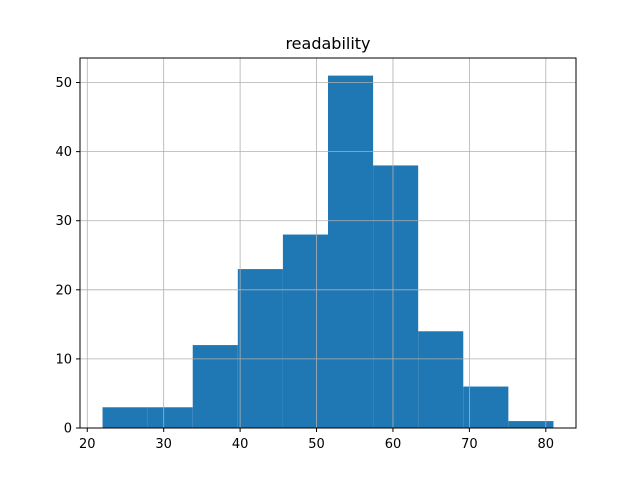 Image resolution: width=640 pixels, height=480 pixels. Describe the element at coordinates (87, 444) in the screenshot. I see `x-tick-label: 20` at that location.